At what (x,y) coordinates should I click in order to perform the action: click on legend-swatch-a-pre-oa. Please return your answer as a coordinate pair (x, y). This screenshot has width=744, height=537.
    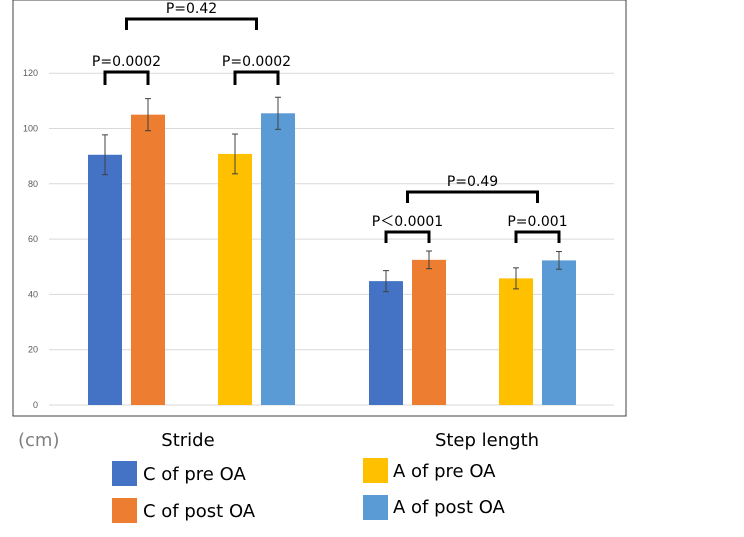
    Looking at the image, I should click on (375, 470).